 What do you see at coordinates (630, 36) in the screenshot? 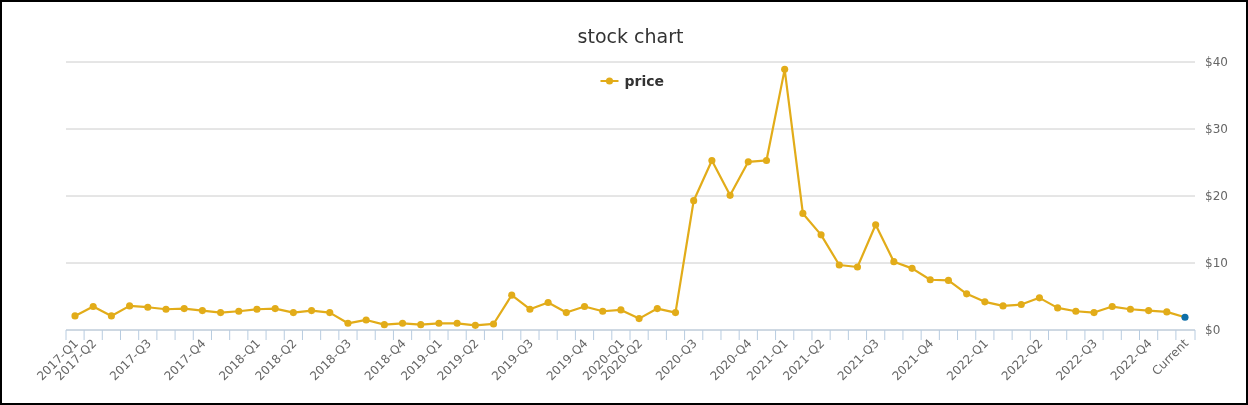
I see `chart-title: stock chart` at bounding box center [630, 36].